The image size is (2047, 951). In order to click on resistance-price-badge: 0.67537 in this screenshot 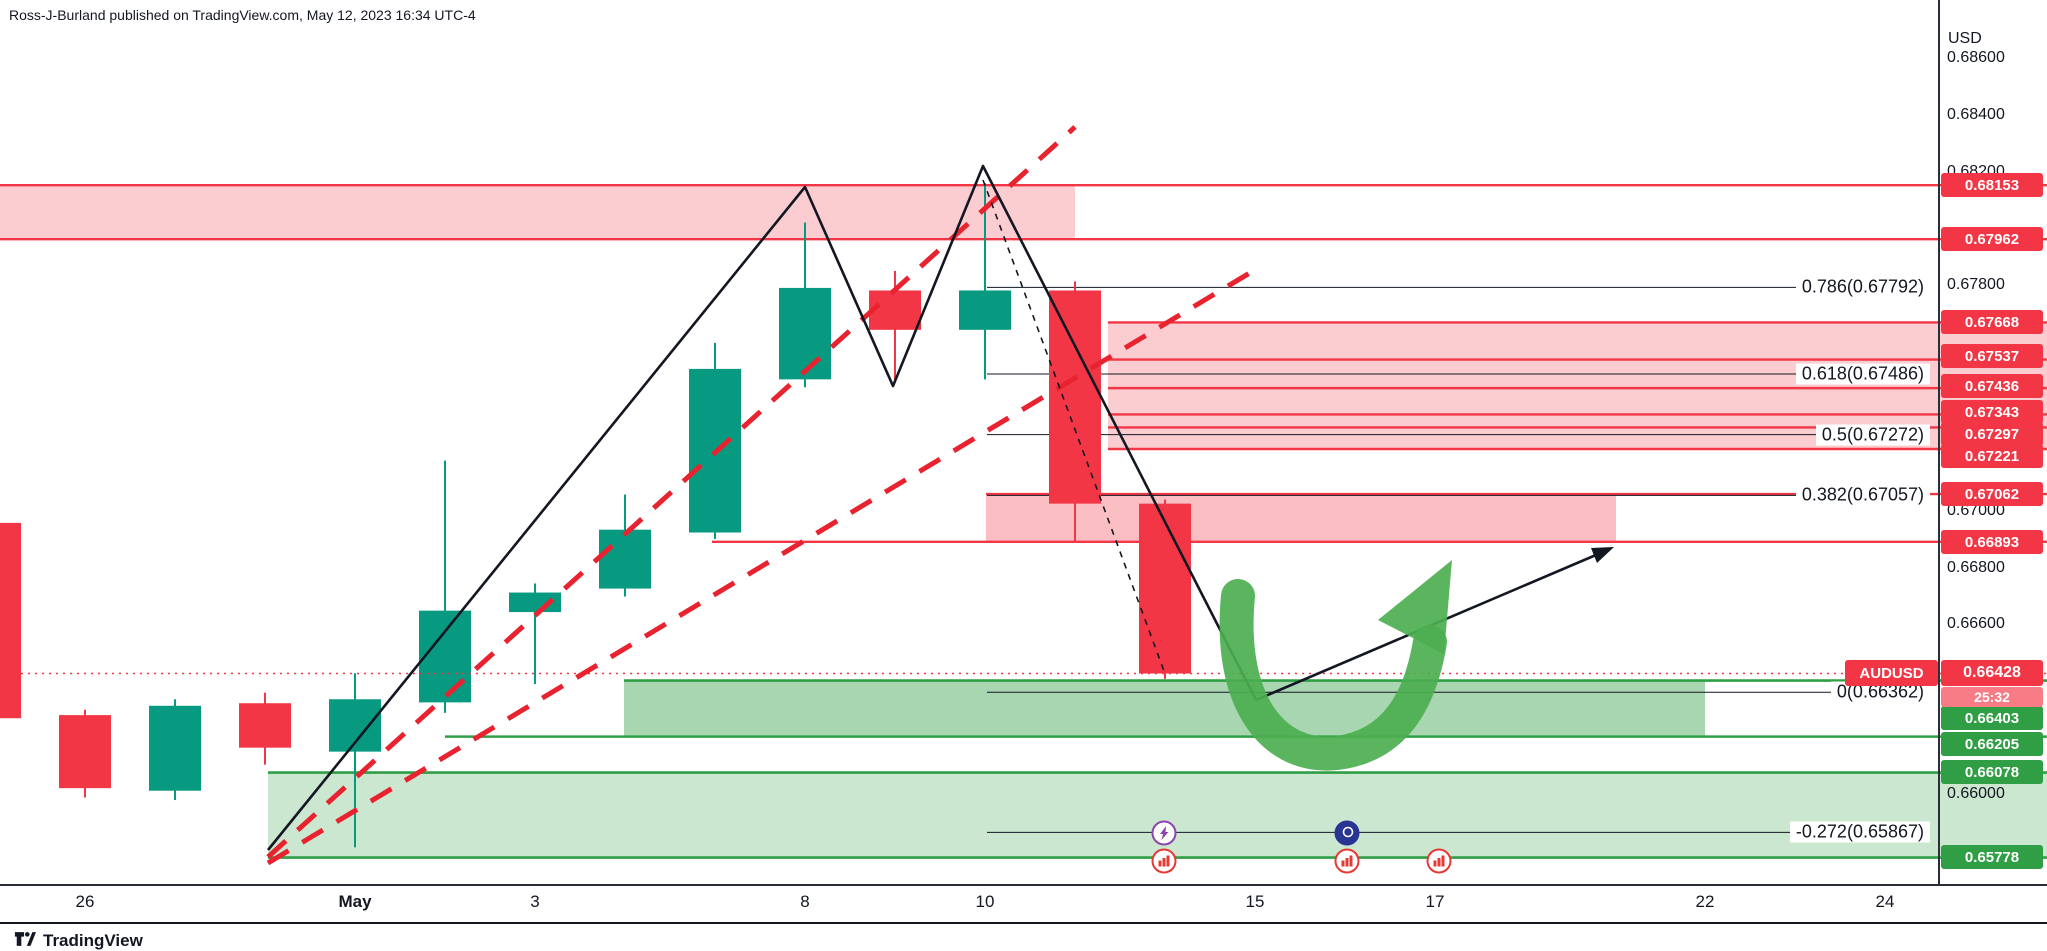, I will do `click(1992, 356)`.